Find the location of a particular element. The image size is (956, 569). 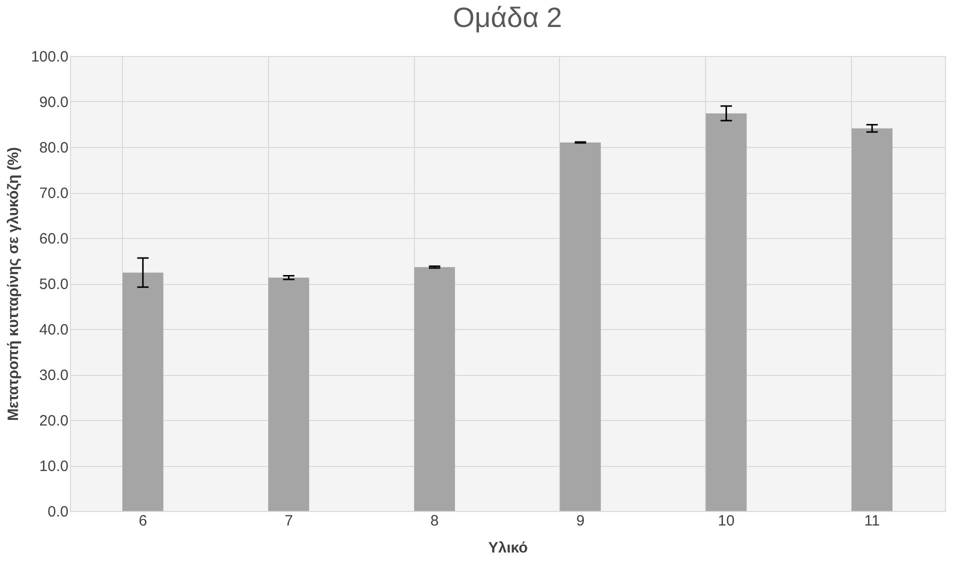

x-tick-label: 10 is located at coordinates (726, 521).